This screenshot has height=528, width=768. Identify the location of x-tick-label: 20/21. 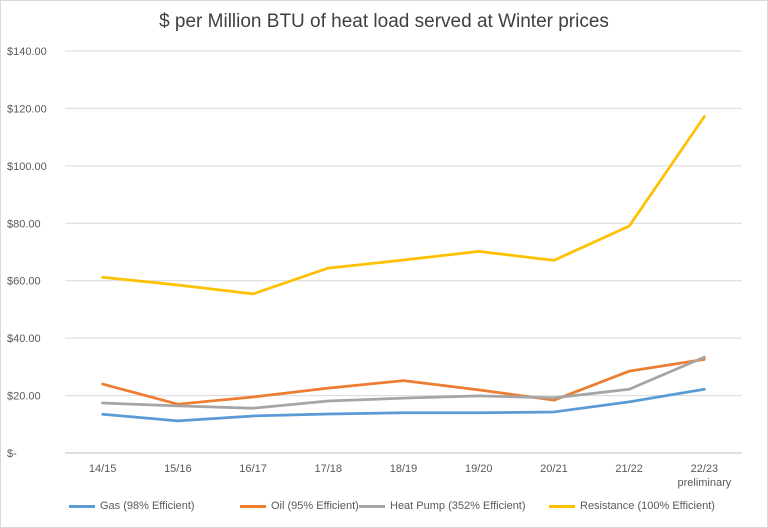
(554, 469).